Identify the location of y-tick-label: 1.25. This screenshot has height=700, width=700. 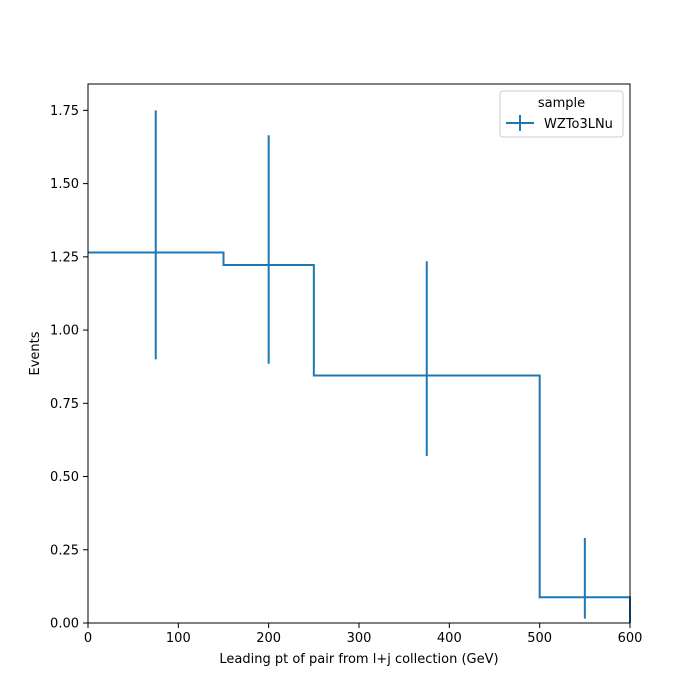
(64, 257).